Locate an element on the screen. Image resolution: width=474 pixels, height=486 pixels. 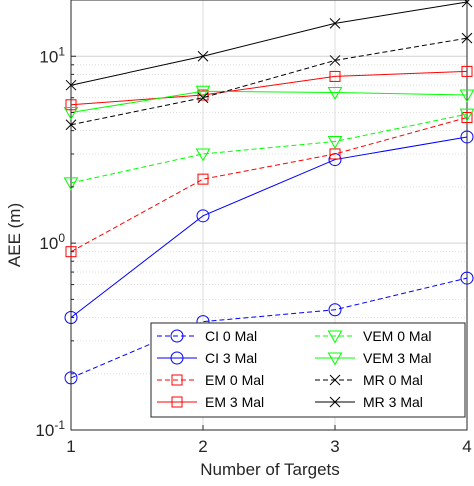
x-axis-label: Number of Targets is located at coordinates (270, 469).